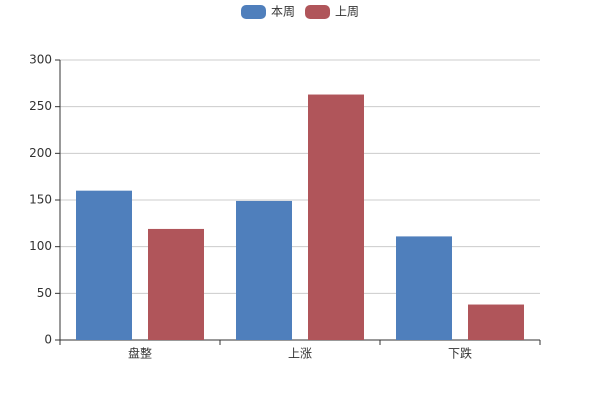  I want to click on x-tick-label: 上涨, so click(300, 353).